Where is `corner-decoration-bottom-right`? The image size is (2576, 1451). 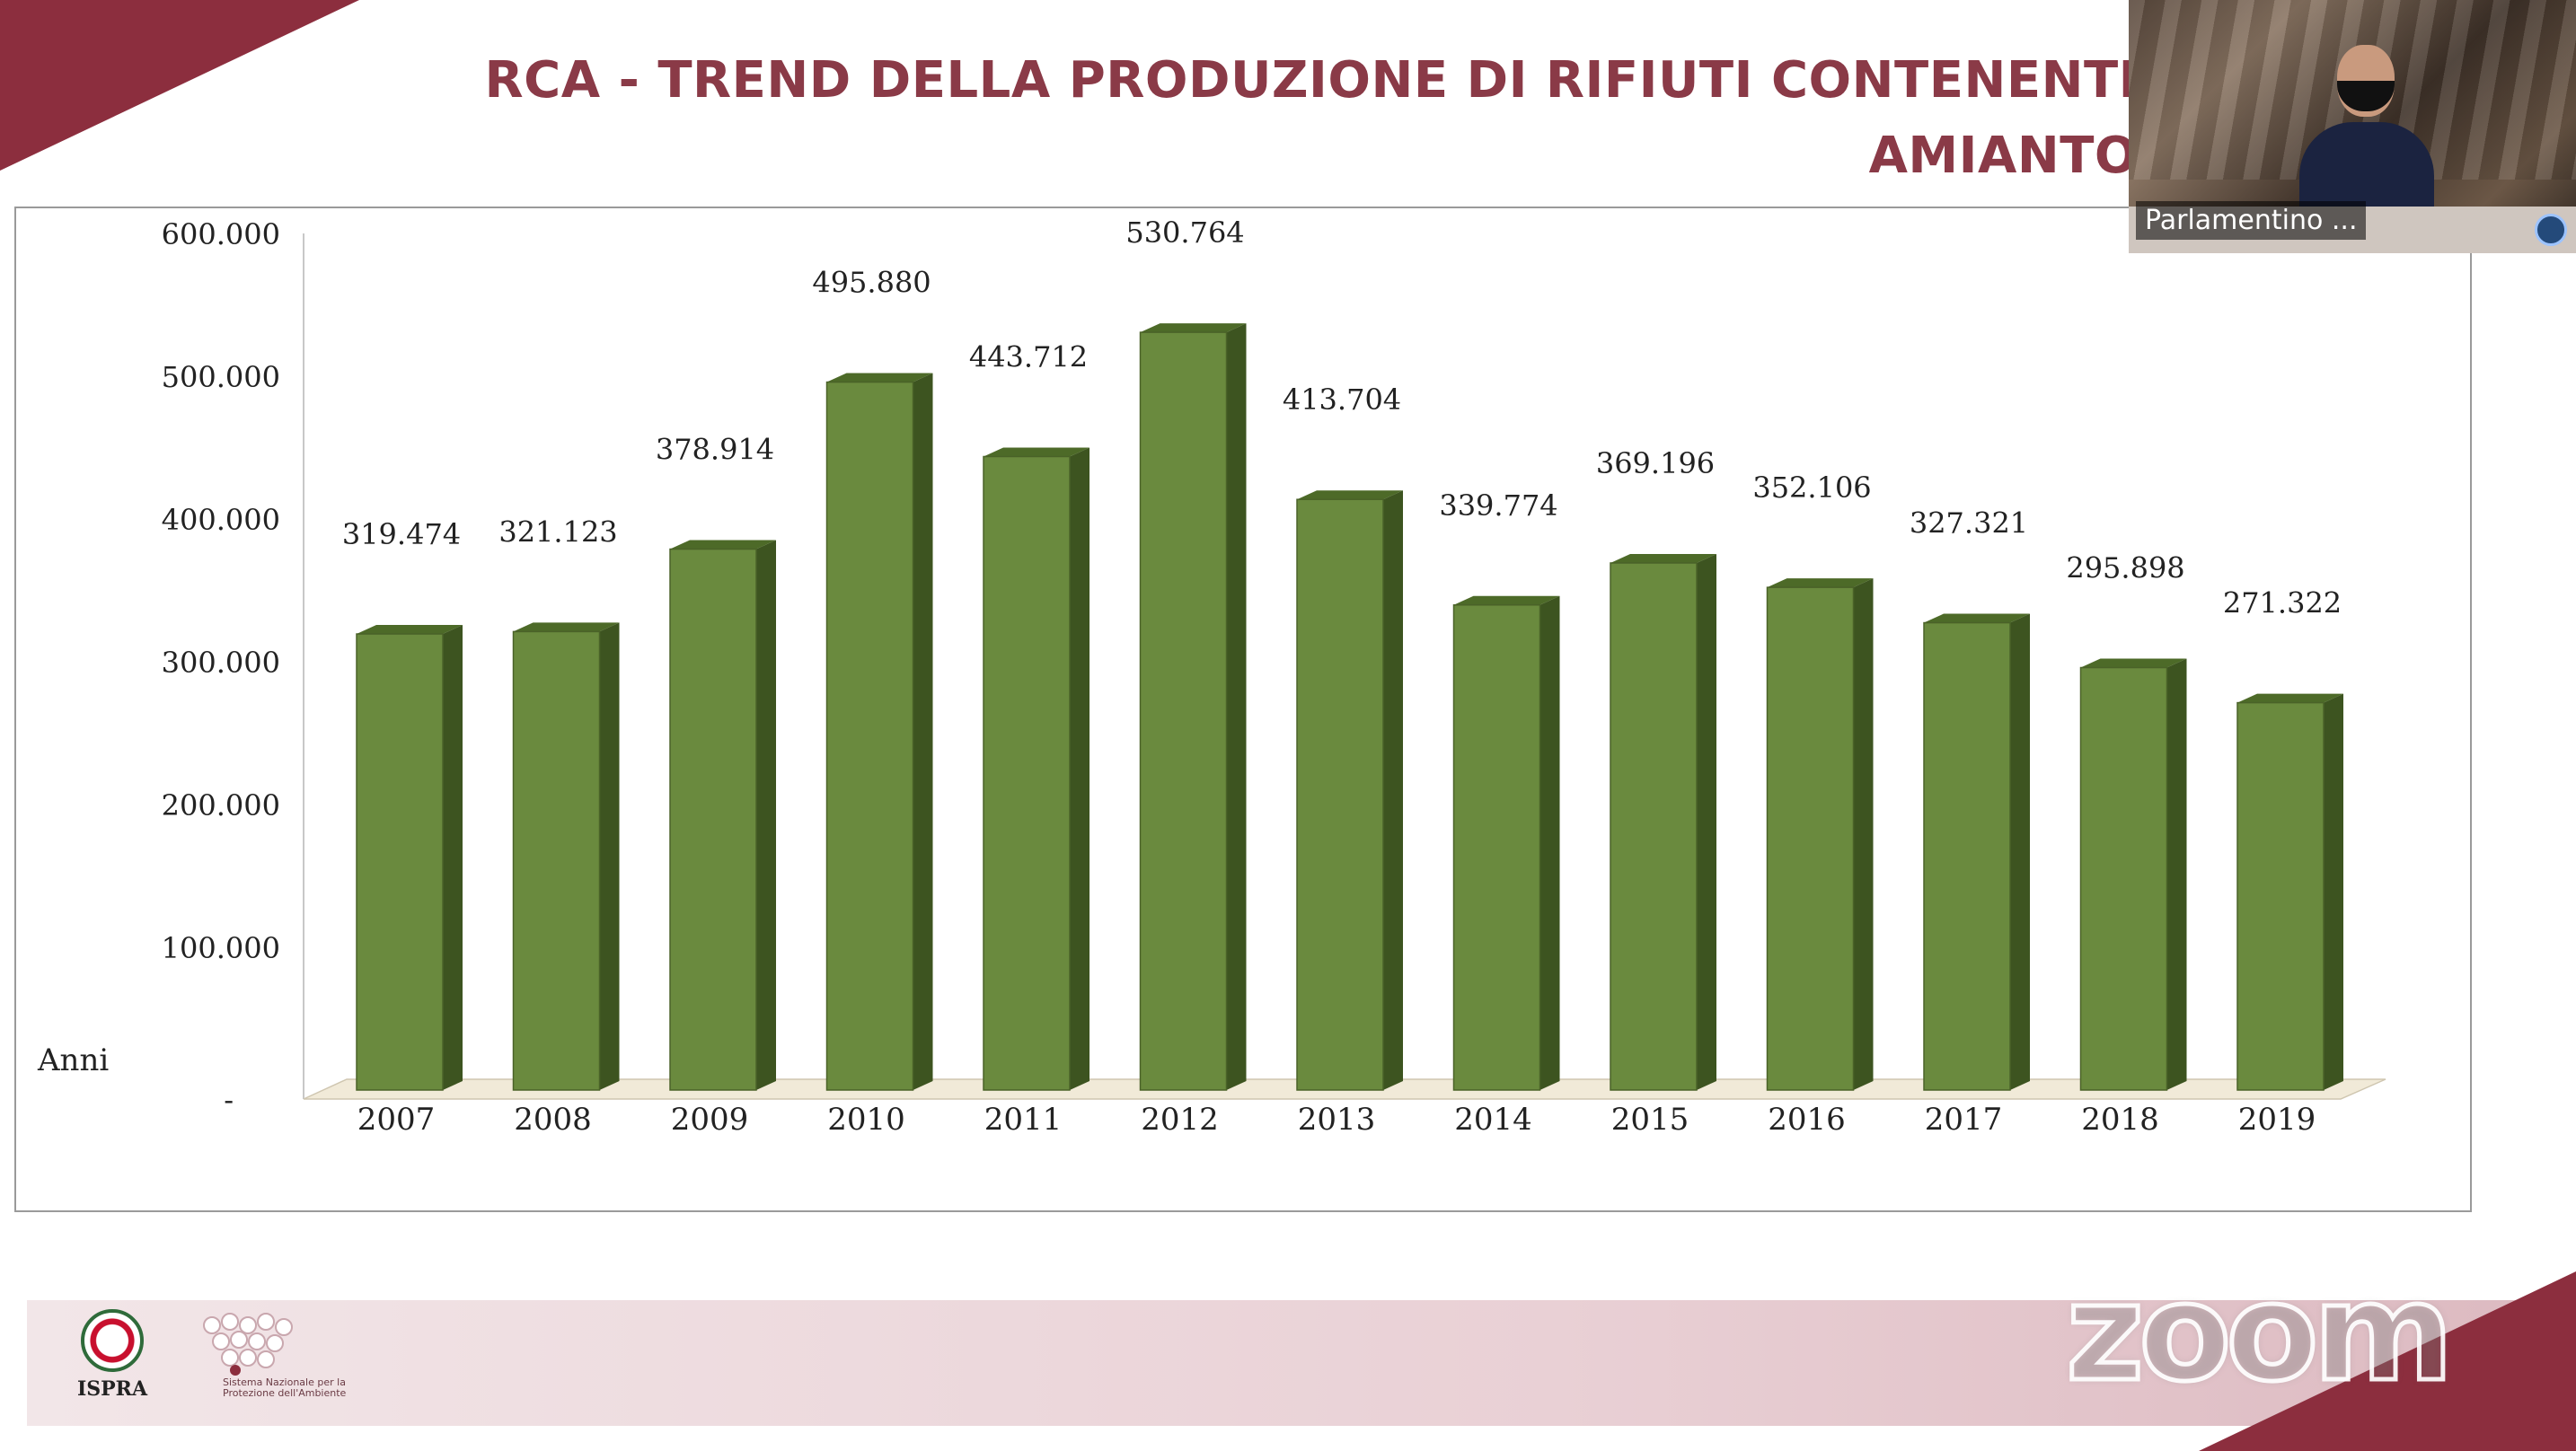
corner-decoration-bottom-right is located at coordinates (2387, 1361).